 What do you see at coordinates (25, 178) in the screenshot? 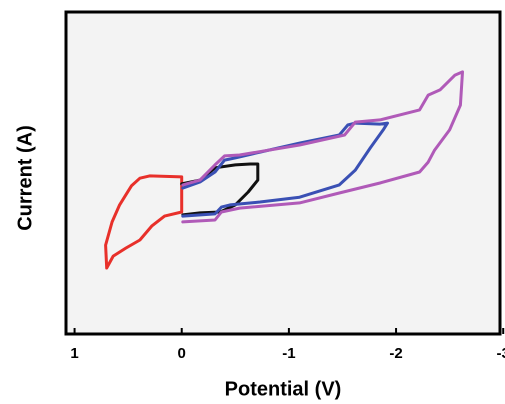
I see `y-axis-label: Current (A)` at bounding box center [25, 178].